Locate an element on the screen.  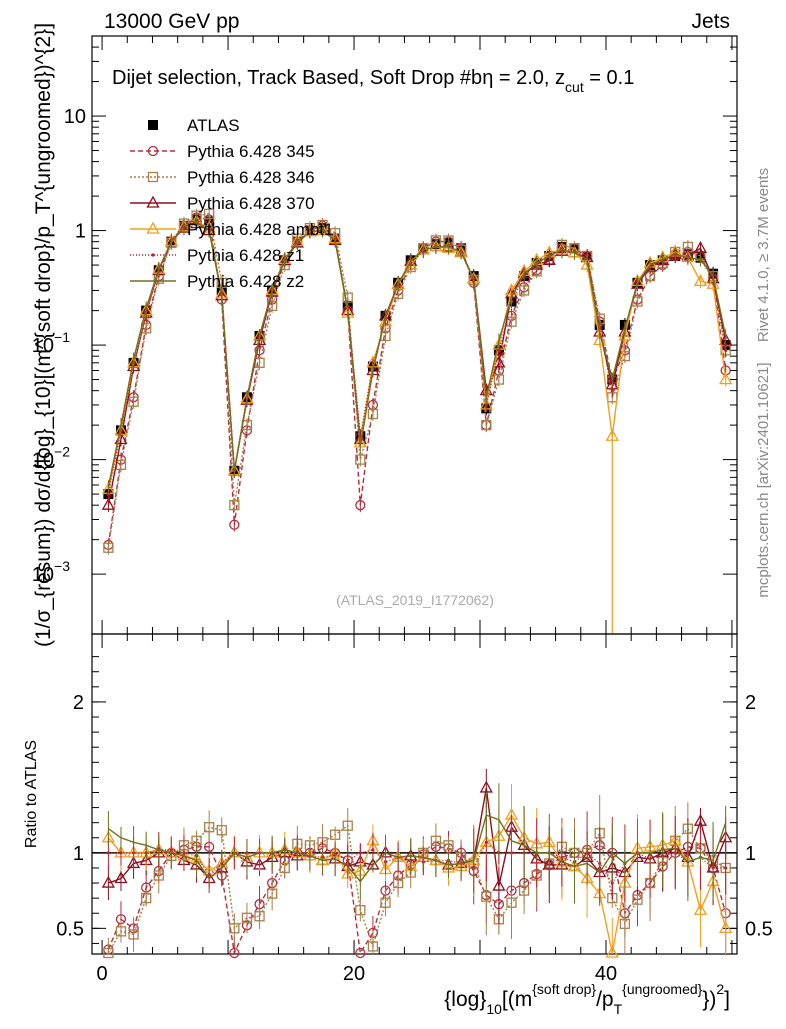
x-axis-label-mid2: /p is located at coordinates (605, 999).